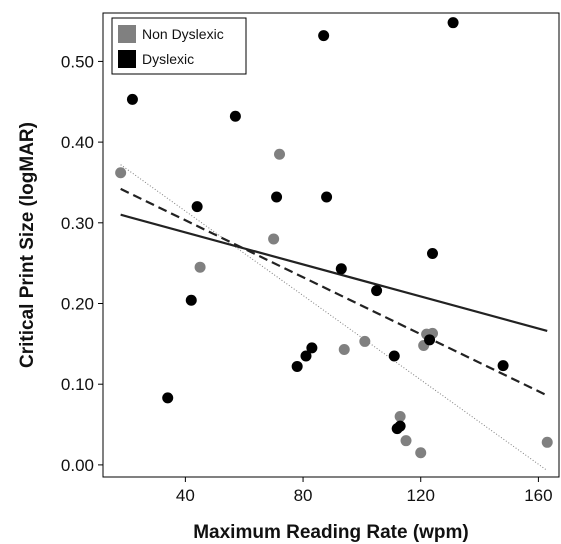 The width and height of the screenshot is (561, 544). Describe the element at coordinates (77, 142) in the screenshot. I see `y-tick-label: 0.40` at that location.